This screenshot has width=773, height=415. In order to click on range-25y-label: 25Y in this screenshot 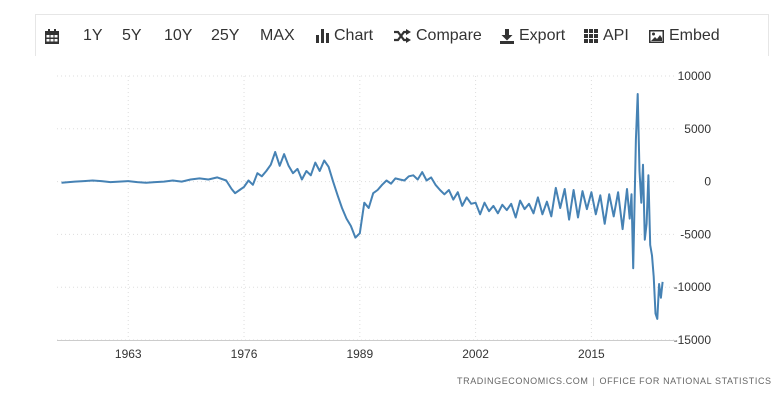, I will do `click(225, 35)`.